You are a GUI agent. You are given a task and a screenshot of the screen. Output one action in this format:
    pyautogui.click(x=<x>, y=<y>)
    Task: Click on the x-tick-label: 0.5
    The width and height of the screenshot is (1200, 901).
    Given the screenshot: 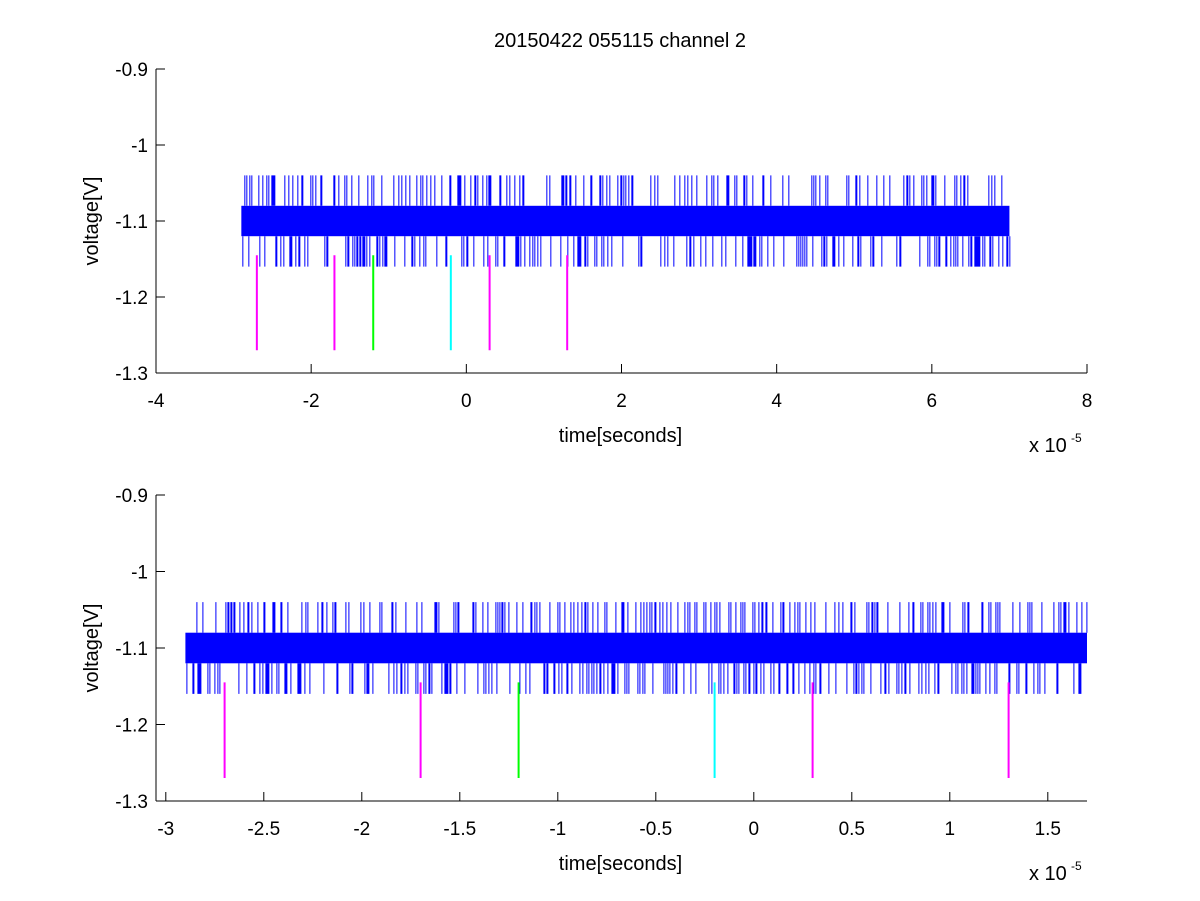 What is the action you would take?
    pyautogui.click(x=852, y=829)
    